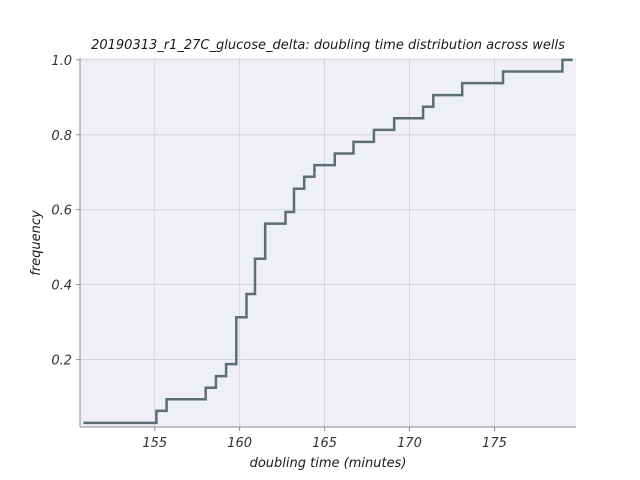 The height and width of the screenshot is (480, 640). I want to click on y-axis-ticks: 0.2 0.4 0.6 0.8 1.0, so click(65, 211).